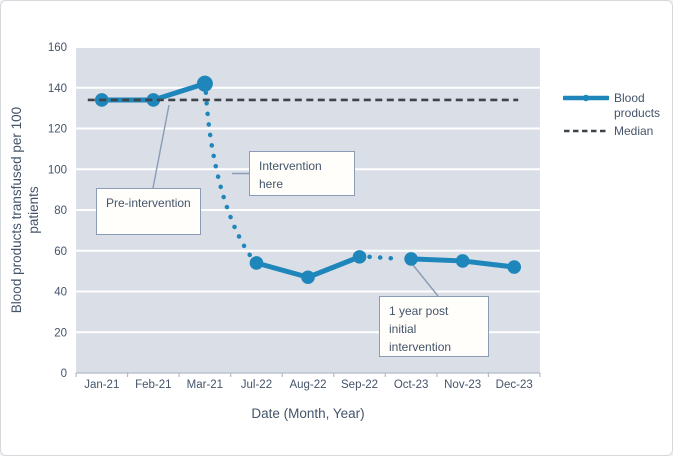  What do you see at coordinates (586, 98) in the screenshot?
I see `legend-line-marker-sample` at bounding box center [586, 98].